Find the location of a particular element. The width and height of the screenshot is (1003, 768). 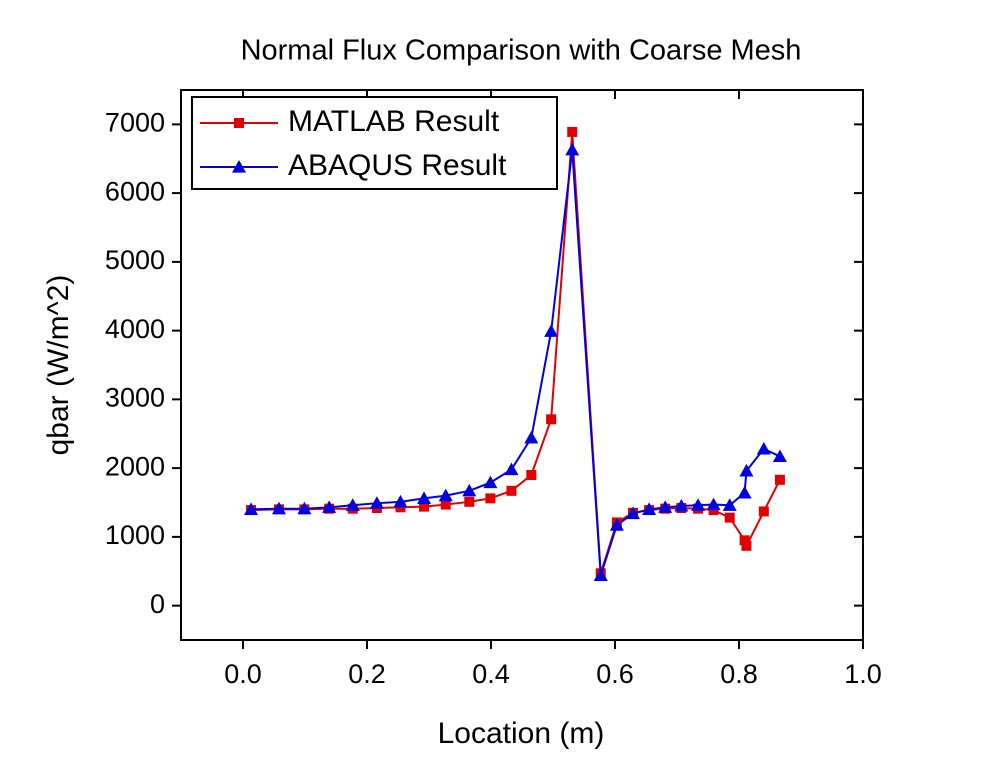

x-tick-label: 0.0 is located at coordinates (243, 674).